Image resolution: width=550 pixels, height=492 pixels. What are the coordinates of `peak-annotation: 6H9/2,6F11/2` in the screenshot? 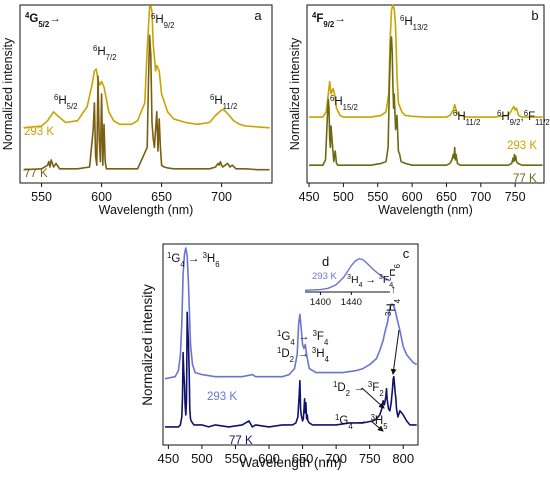 It's located at (523, 118).